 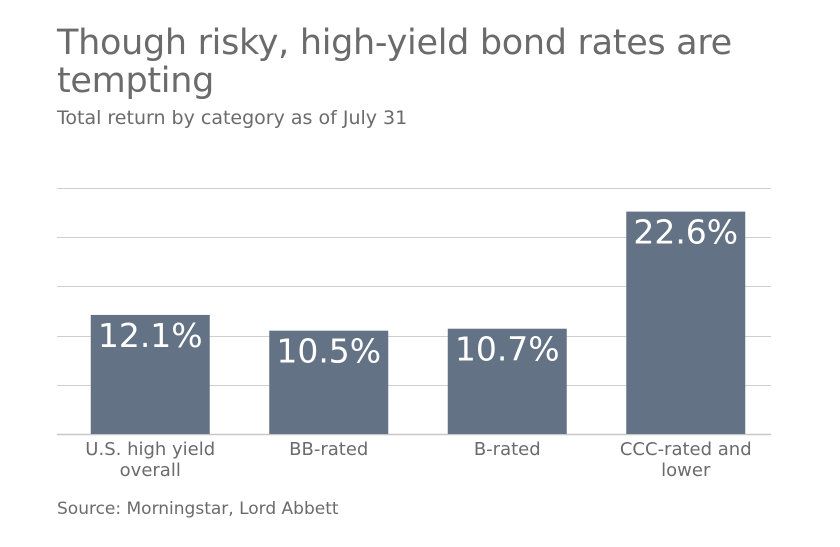 What do you see at coordinates (198, 509) in the screenshot?
I see `chart-source: Source: Morningstar, Lord Abbett` at bounding box center [198, 509].